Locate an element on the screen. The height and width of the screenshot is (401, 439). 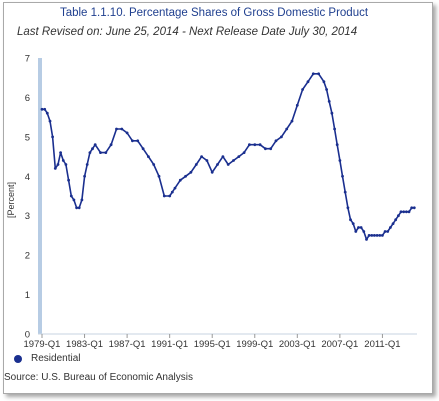
x-tick-label: 1991-Q1 is located at coordinates (169, 344).